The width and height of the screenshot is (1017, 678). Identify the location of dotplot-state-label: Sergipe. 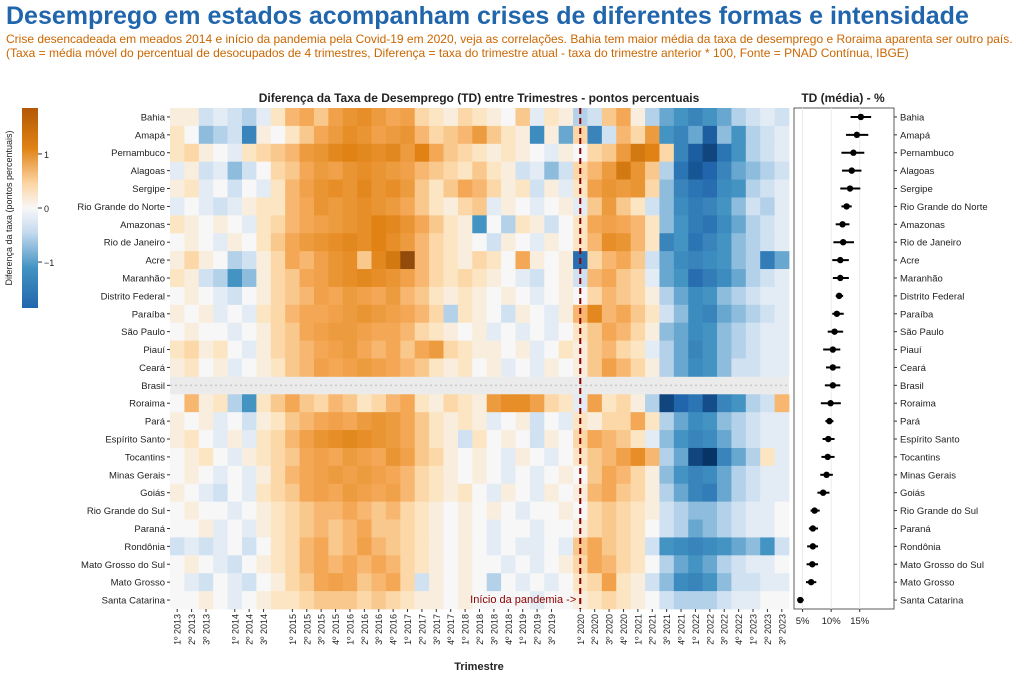
(916, 189).